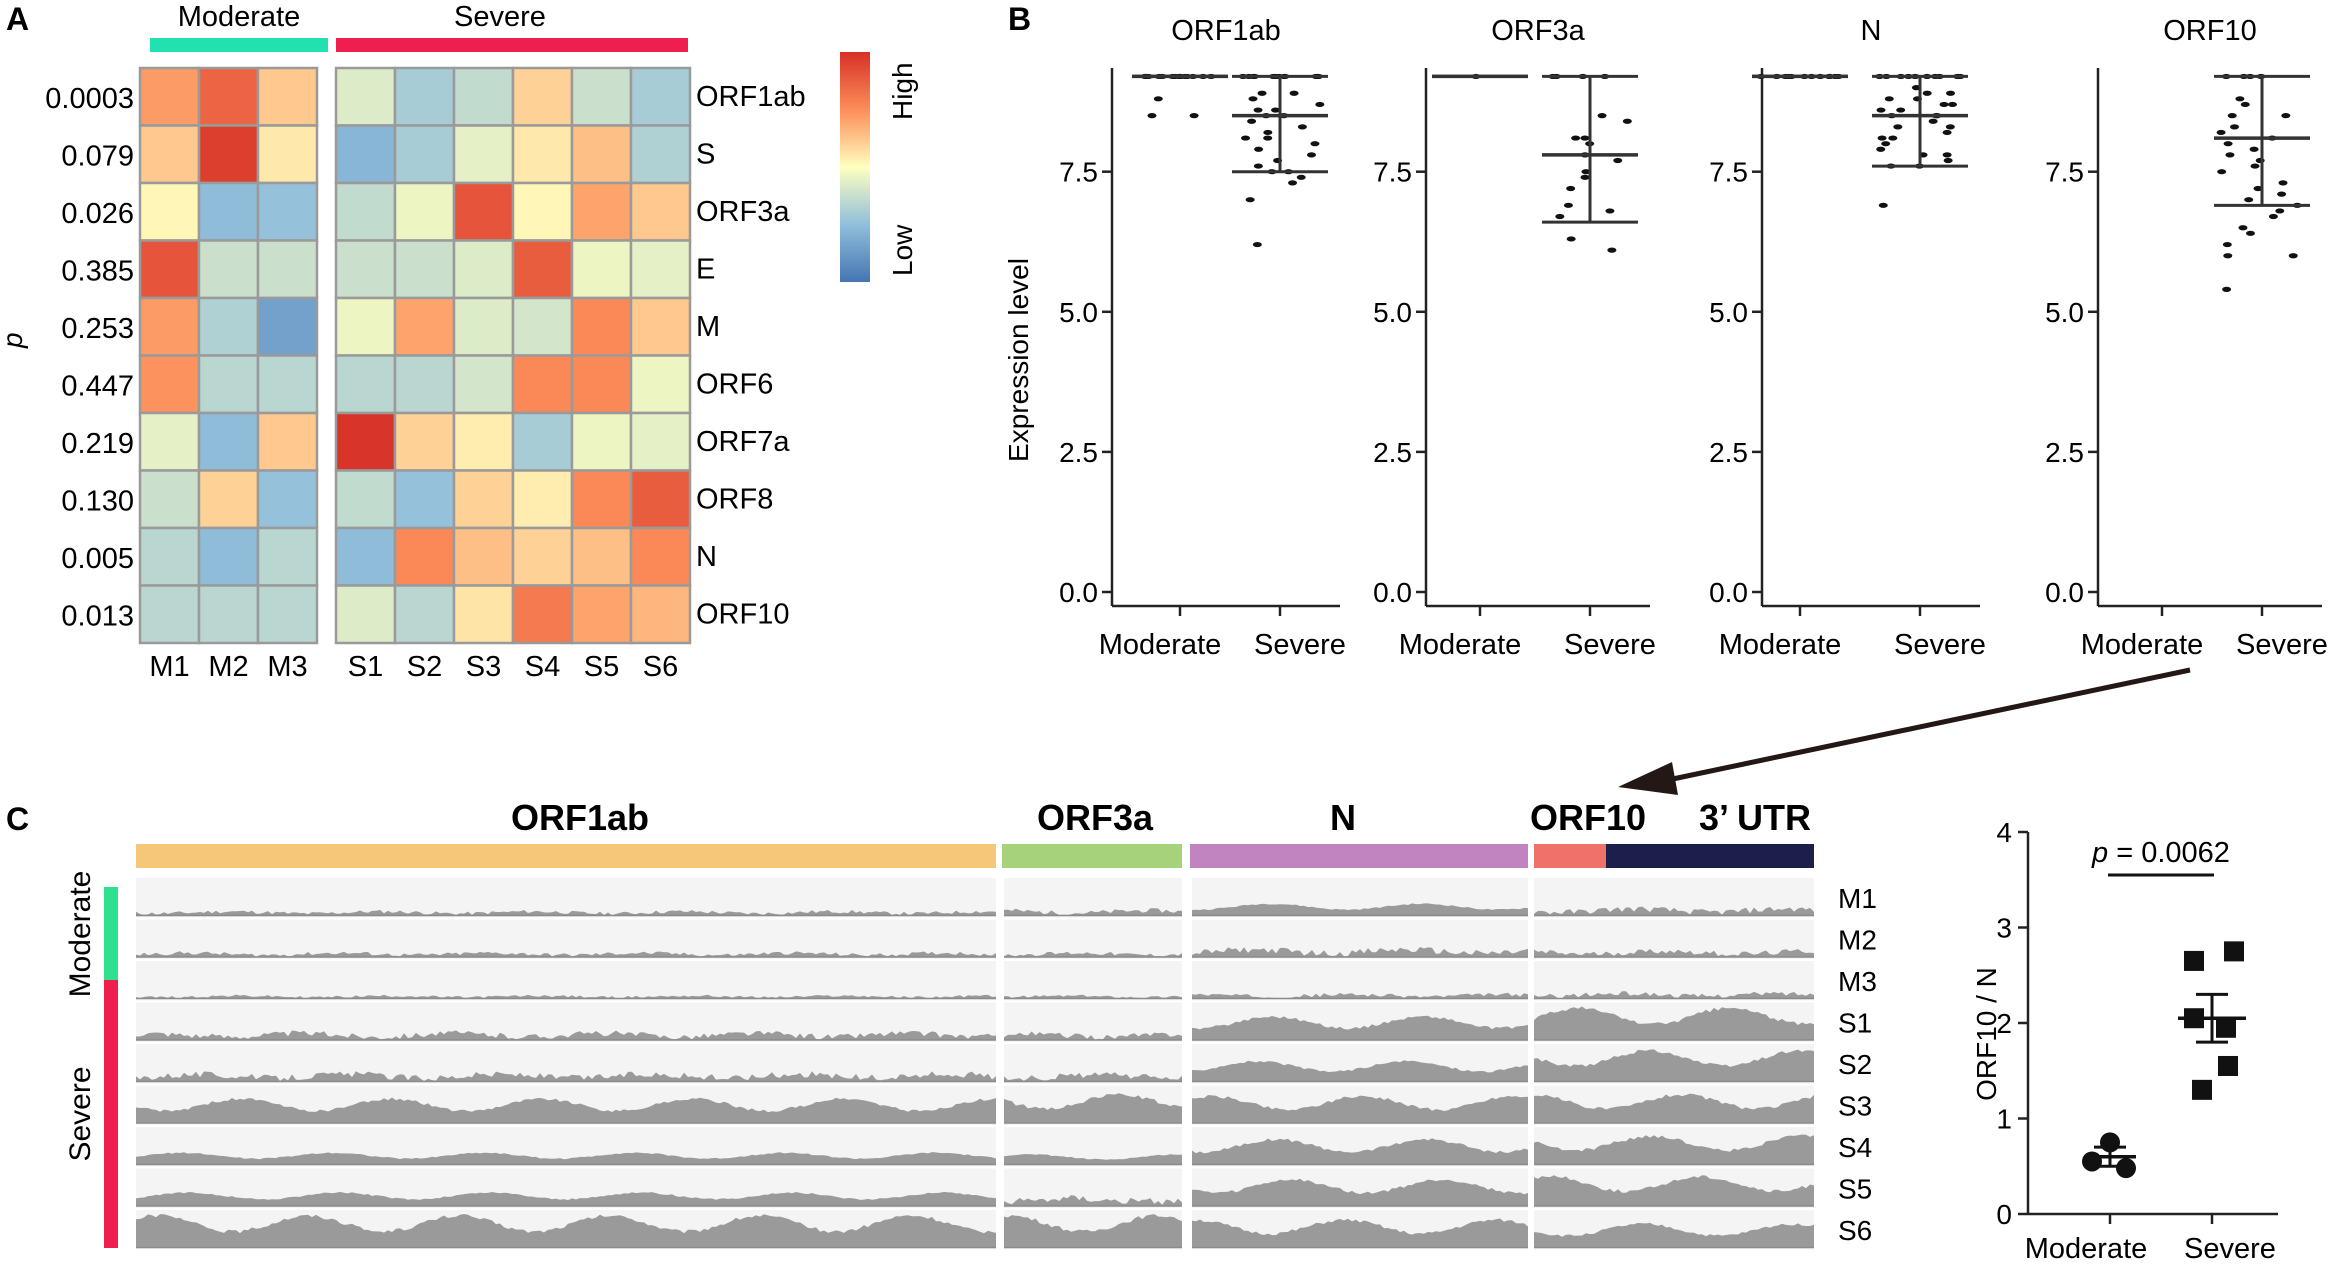 This screenshot has height=1266, width=2334. I want to click on heatmap-sample-labels: M1 M2 M3 S1 S2 S3 S4 S5 S6, so click(413, 667).